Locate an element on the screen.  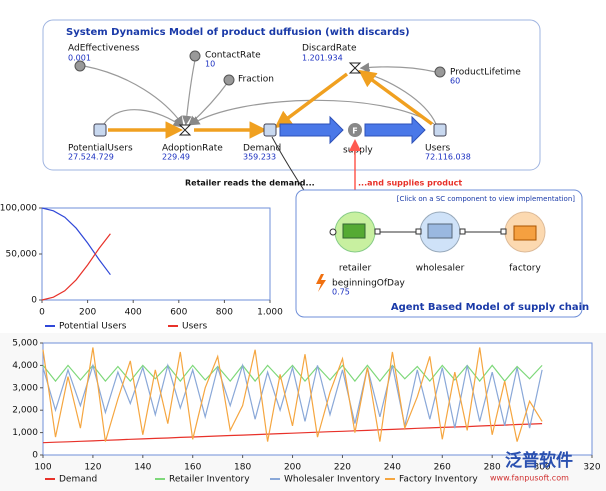
agent-label: factory is located at coordinates (525, 269).